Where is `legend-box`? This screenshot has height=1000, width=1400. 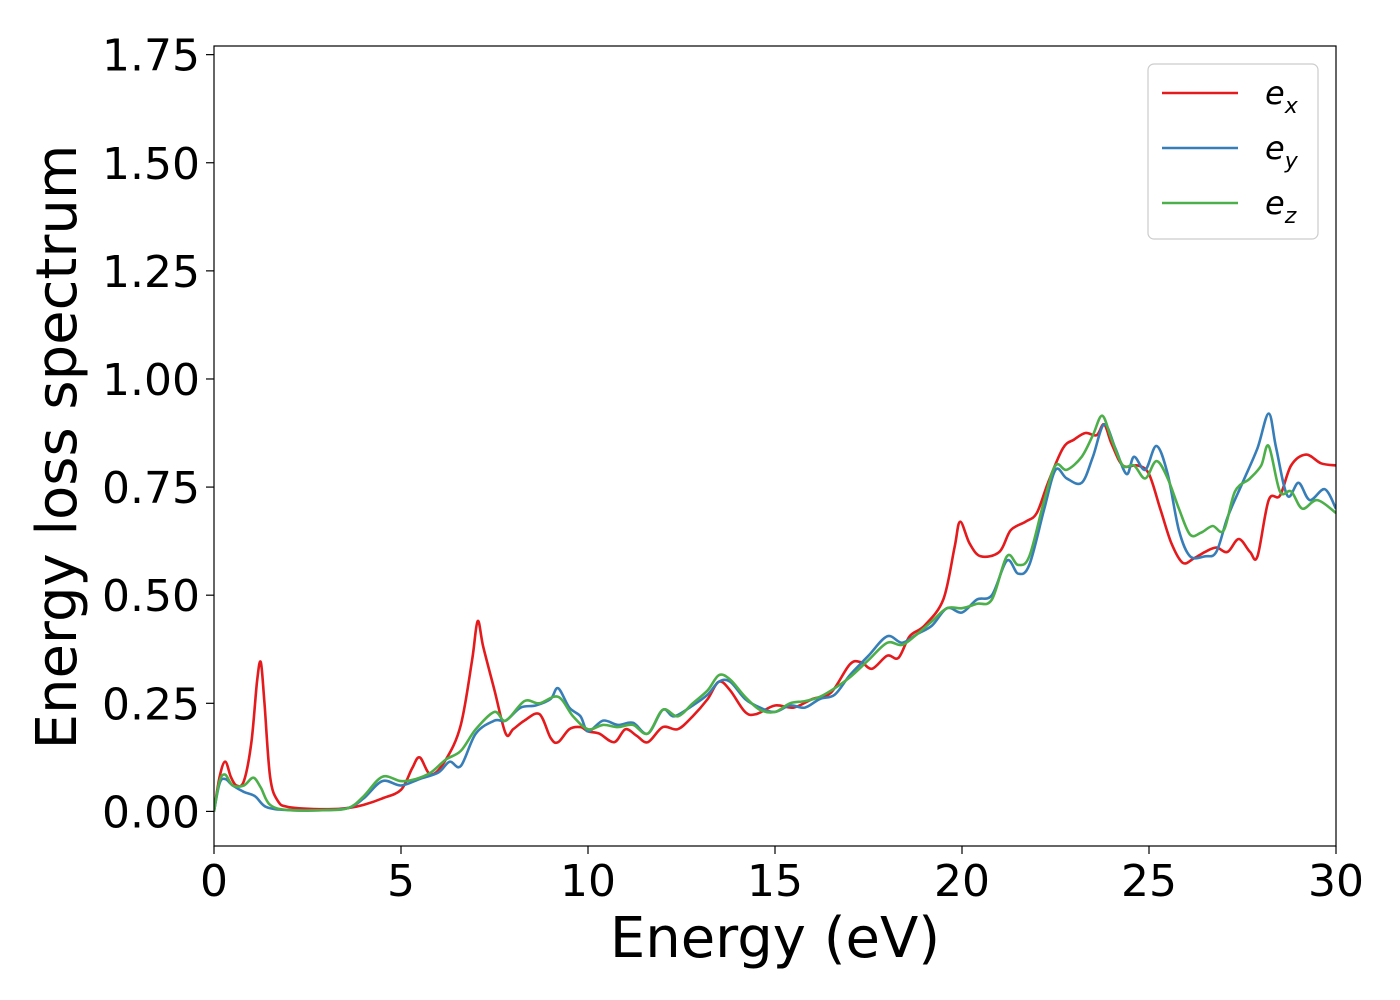 legend-box is located at coordinates (1233, 151).